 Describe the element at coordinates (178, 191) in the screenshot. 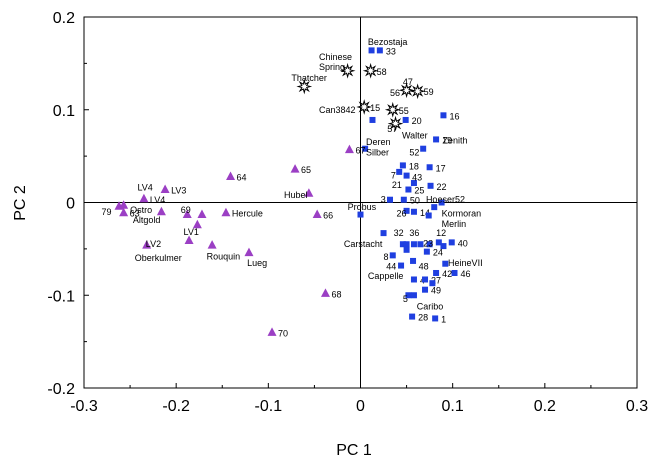

I see `point-label: LV3` at that location.